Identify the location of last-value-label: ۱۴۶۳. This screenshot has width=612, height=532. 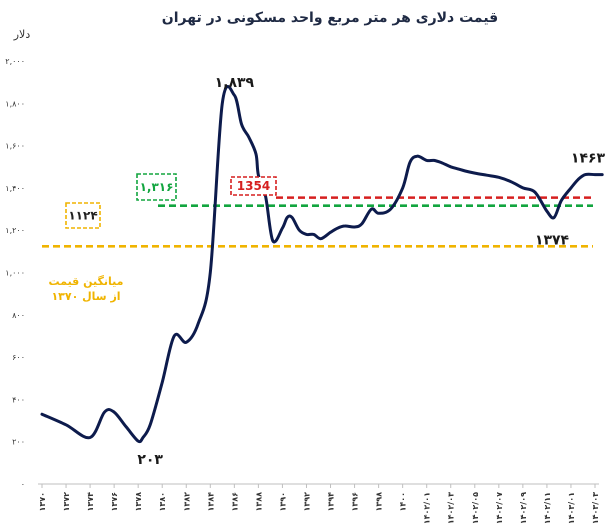
(588, 159).